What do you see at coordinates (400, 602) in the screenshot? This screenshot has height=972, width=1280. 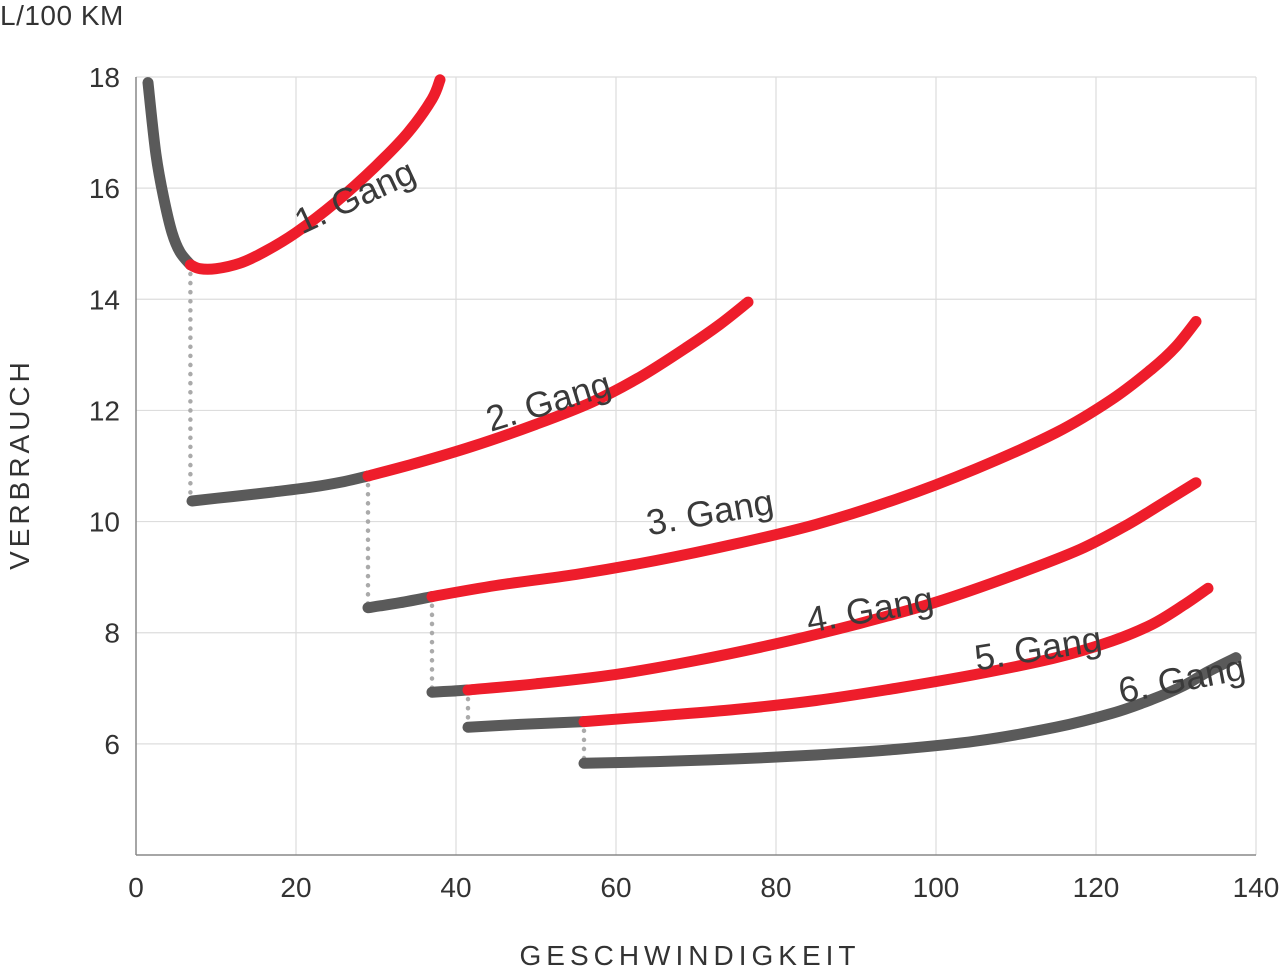 I see `gear-3-curve-inefficient` at bounding box center [400, 602].